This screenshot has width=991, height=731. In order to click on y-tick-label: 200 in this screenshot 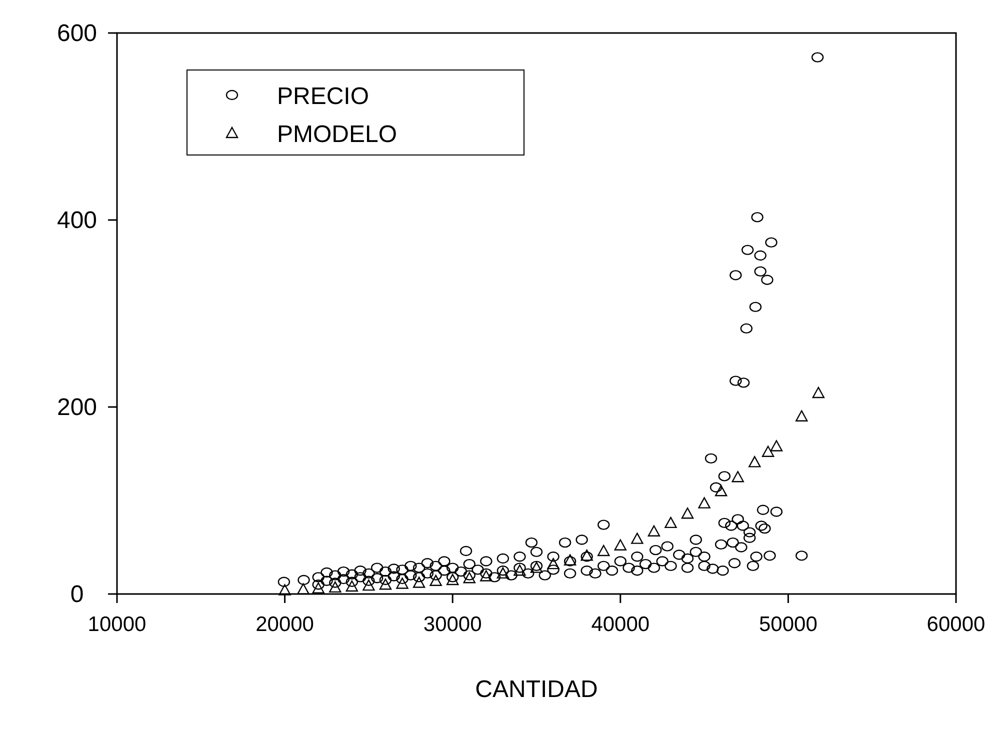, I will do `click(77, 407)`.